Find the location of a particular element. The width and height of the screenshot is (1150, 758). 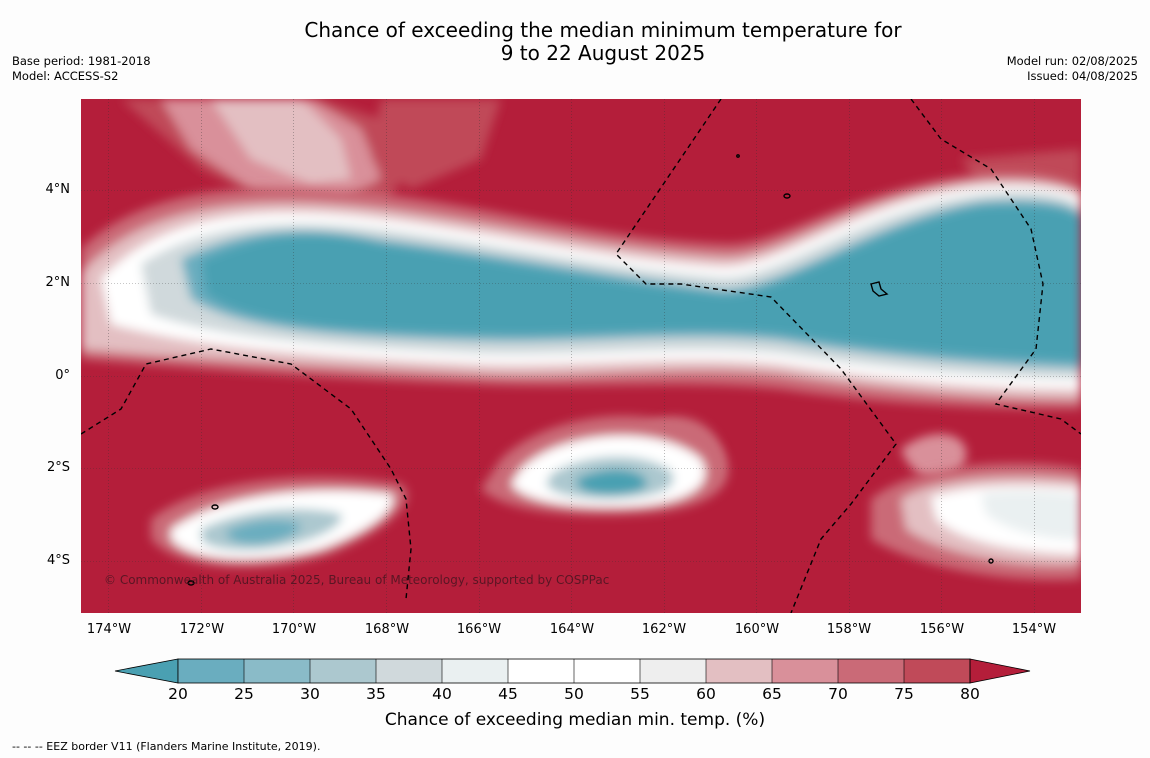

model-label: Model: ACCESS-S2 is located at coordinates (65, 76).